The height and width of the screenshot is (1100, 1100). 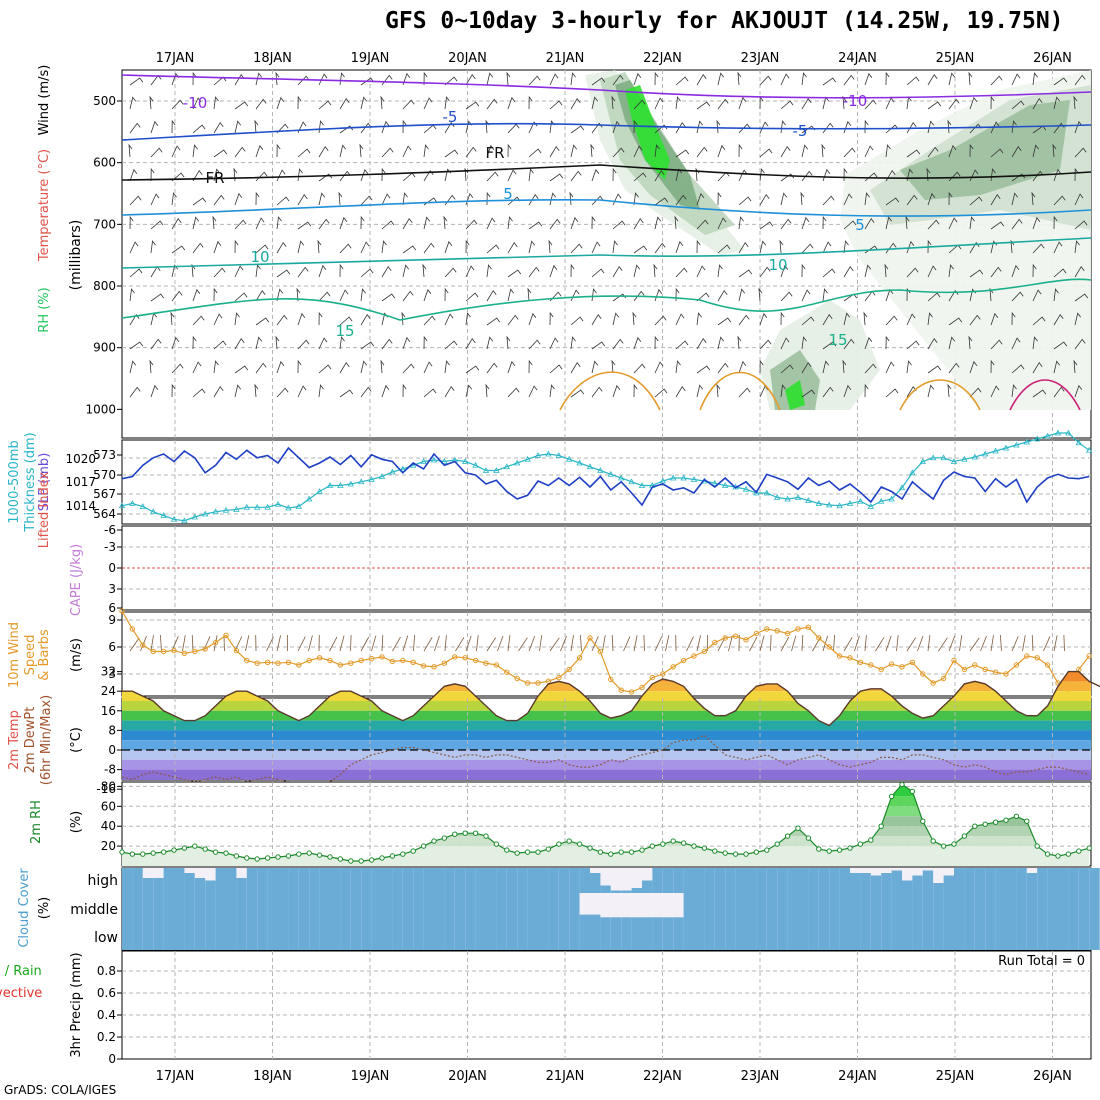 What do you see at coordinates (44, 509) in the screenshot?
I see `lifted-index-label: Lifted Index` at bounding box center [44, 509].